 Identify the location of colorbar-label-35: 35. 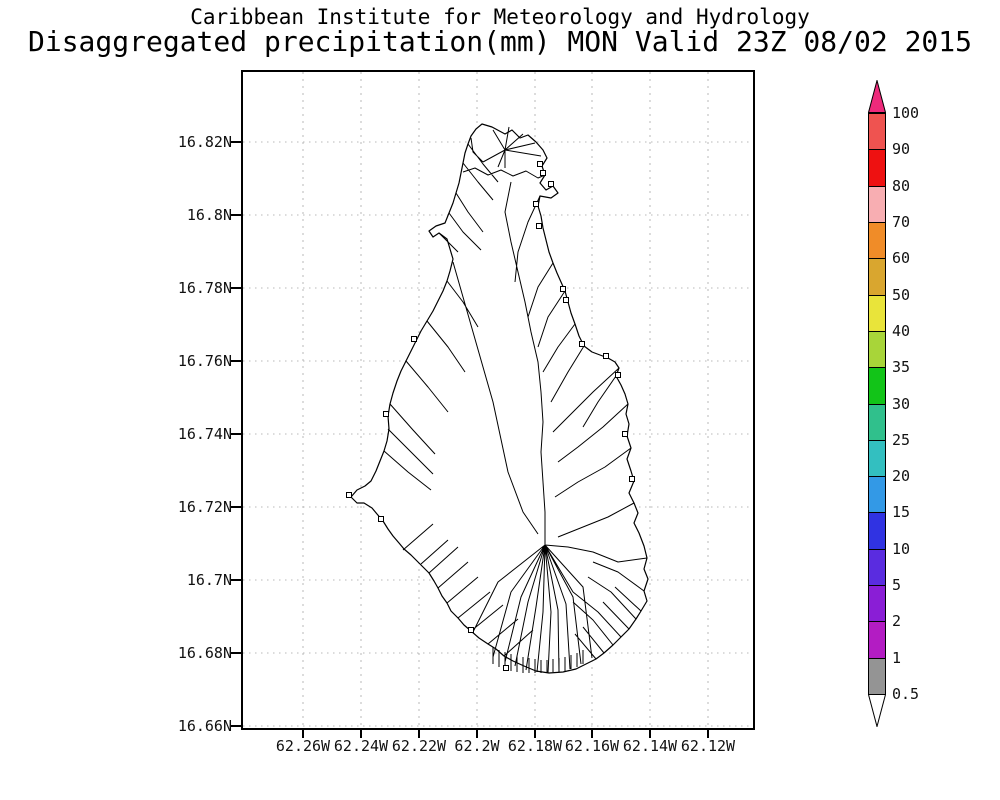
(901, 367).